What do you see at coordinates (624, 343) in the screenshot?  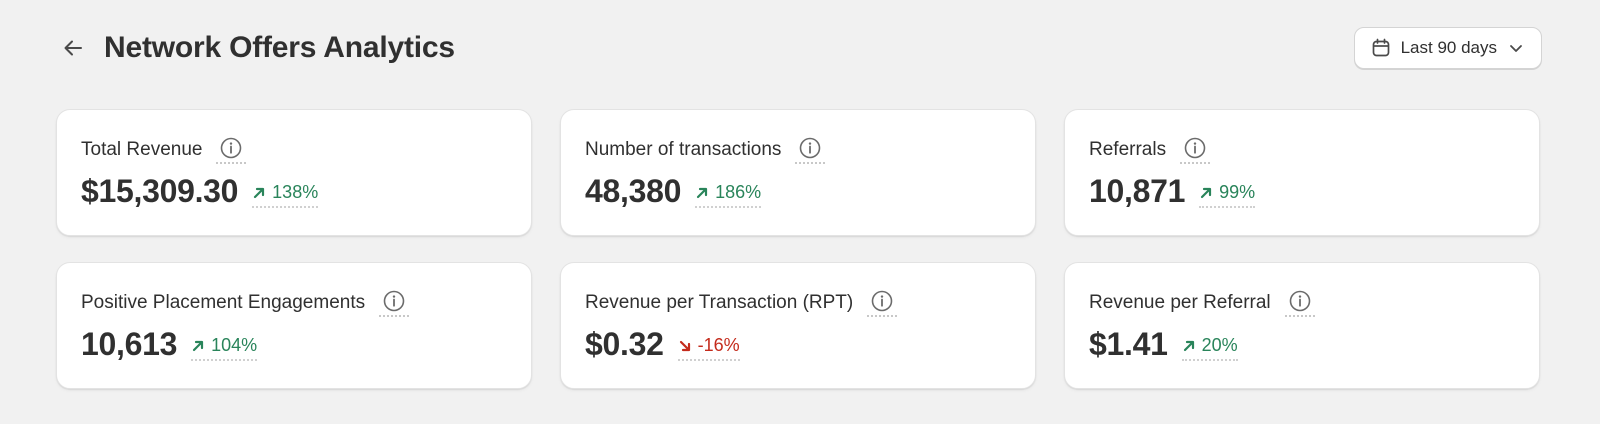 I see `metric-value: $0.32` at bounding box center [624, 343].